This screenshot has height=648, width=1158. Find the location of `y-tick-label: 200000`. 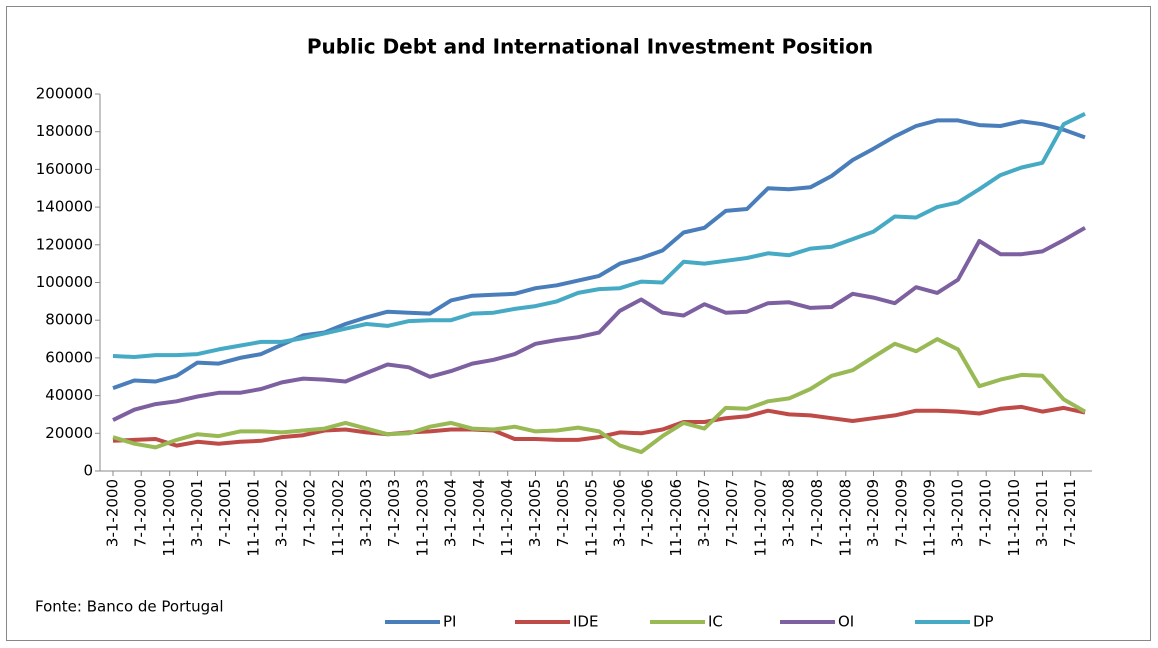

y-tick-label: 200000 is located at coordinates (64, 94).